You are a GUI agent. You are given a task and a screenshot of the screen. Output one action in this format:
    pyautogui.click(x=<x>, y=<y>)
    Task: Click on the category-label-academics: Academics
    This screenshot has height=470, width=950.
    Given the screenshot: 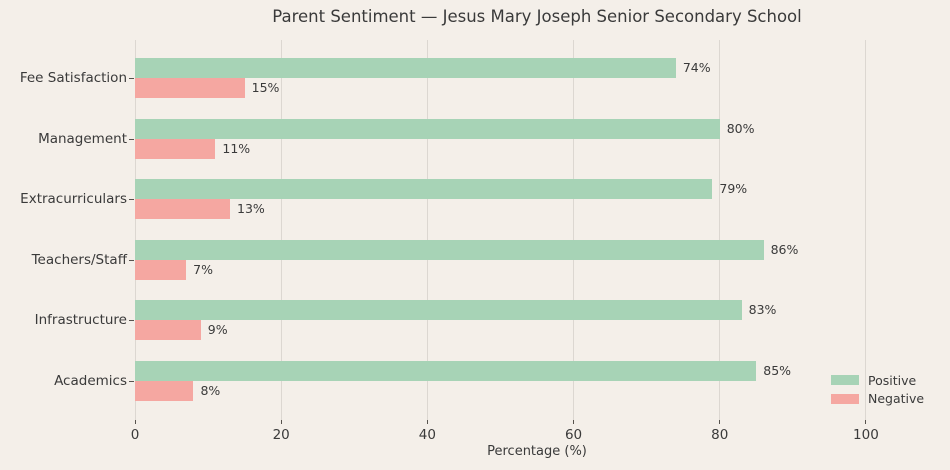 What is the action you would take?
    pyautogui.click(x=90, y=381)
    